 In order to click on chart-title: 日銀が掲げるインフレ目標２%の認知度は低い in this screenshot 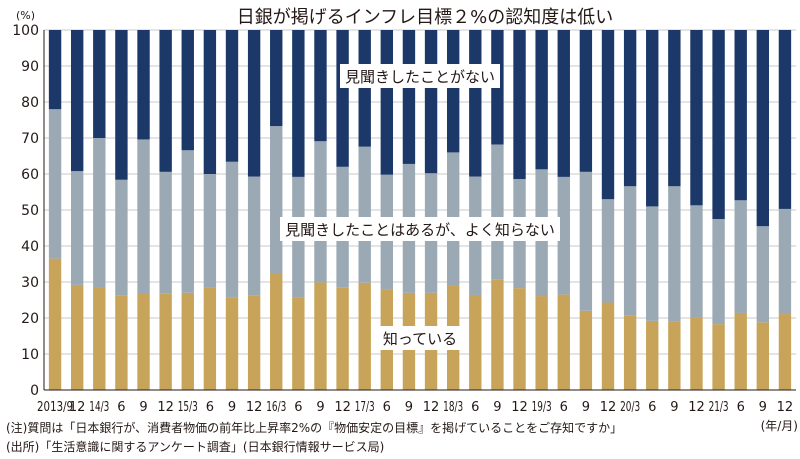, I will do `click(425, 17)`.